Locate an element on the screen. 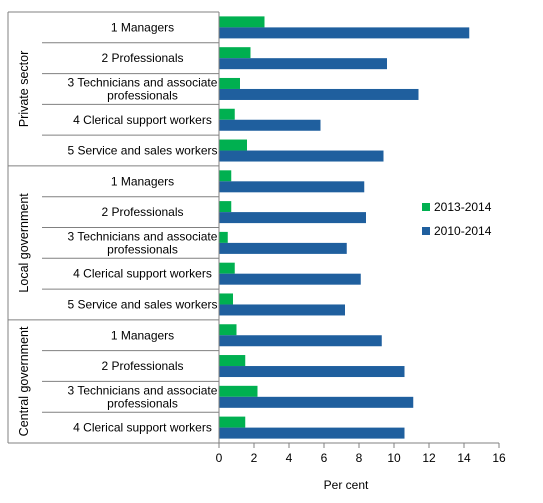 The width and height of the screenshot is (543, 503). group-label: Local government is located at coordinates (24, 243).